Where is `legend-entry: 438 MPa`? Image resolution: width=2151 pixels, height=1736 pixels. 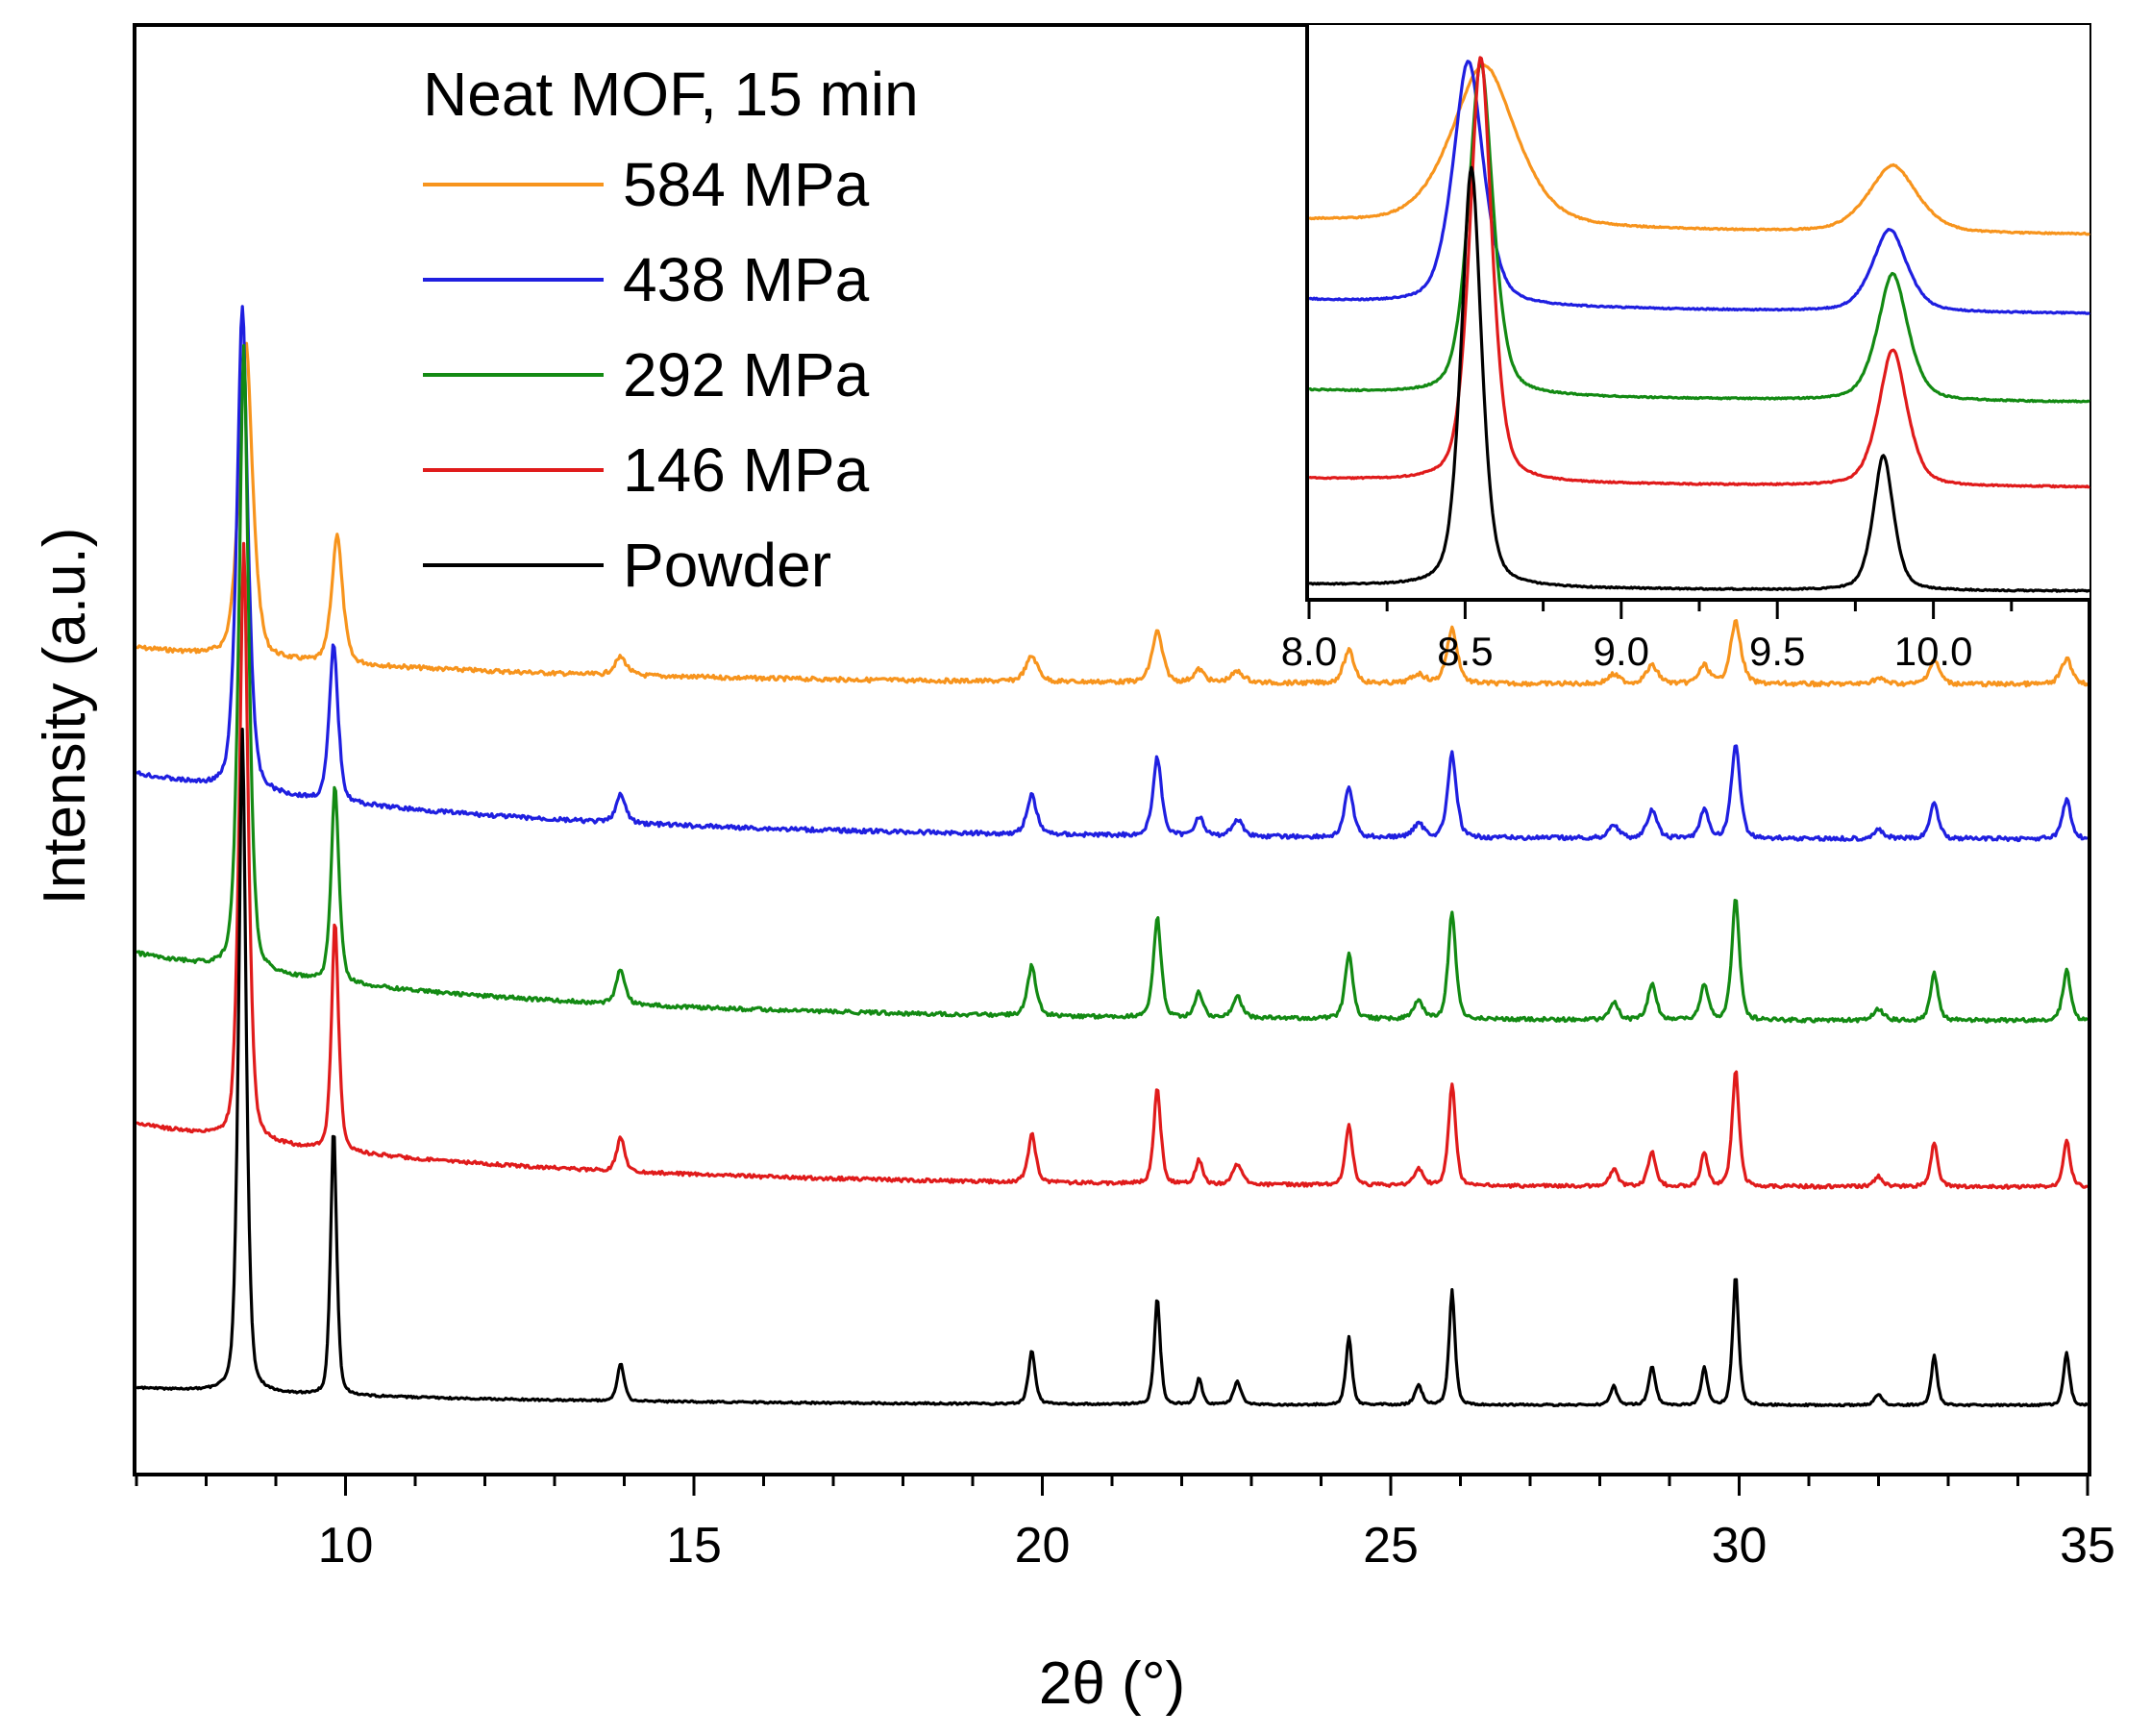 legend-entry: 438 MPa is located at coordinates (646, 279).